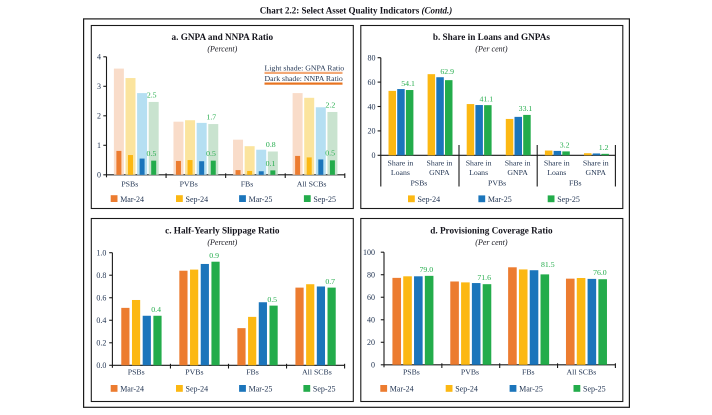  I want to click on svg-text: 41.1, so click(486, 98).